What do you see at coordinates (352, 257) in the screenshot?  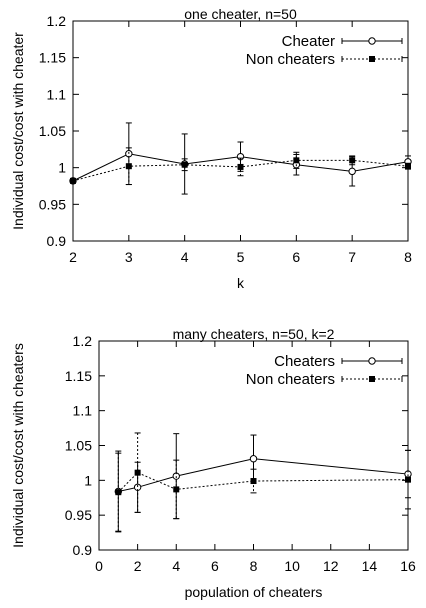 I see `x-tick-label: 7` at bounding box center [352, 257].